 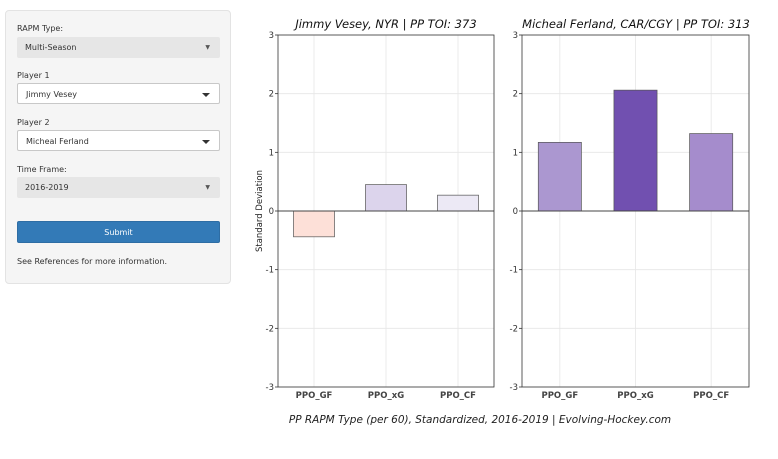 What do you see at coordinates (33, 122) in the screenshot?
I see `player2-label: Player 2` at bounding box center [33, 122].